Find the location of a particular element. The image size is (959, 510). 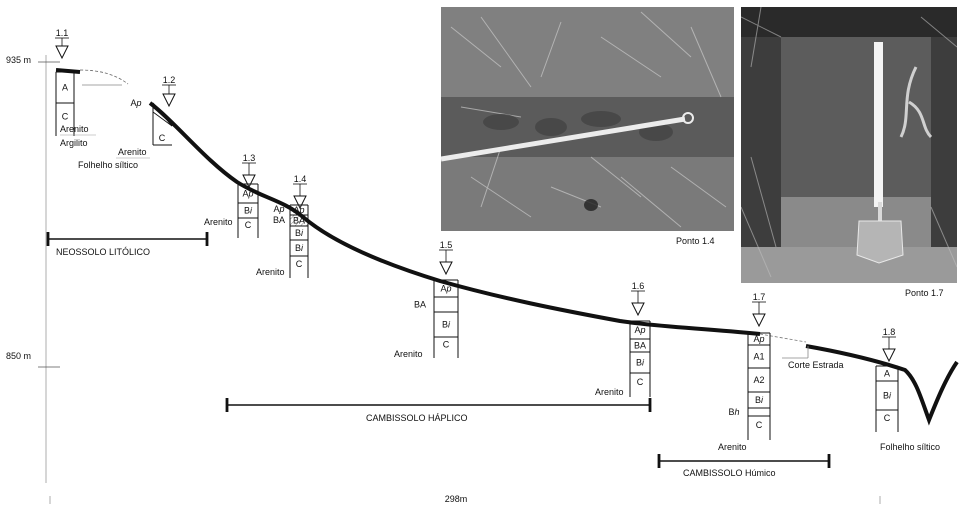

profile-1-1: 1.1 A C Arenito Argilito is located at coordinates (72, 88).